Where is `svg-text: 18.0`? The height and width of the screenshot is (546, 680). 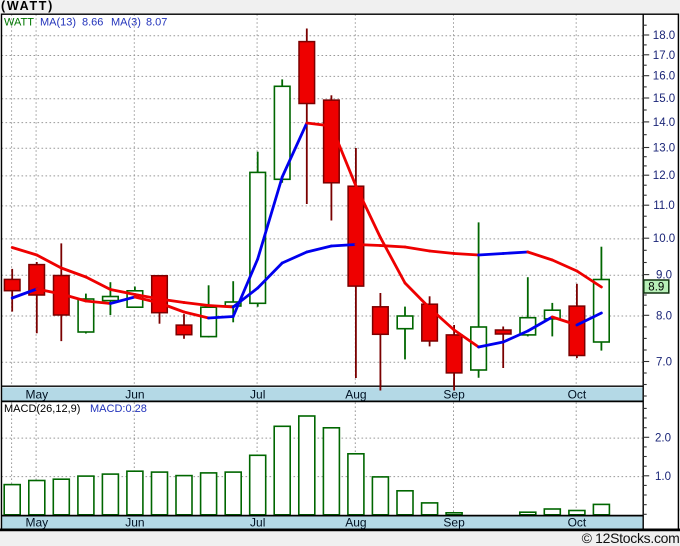 svg-text: 18.0 is located at coordinates (664, 36).